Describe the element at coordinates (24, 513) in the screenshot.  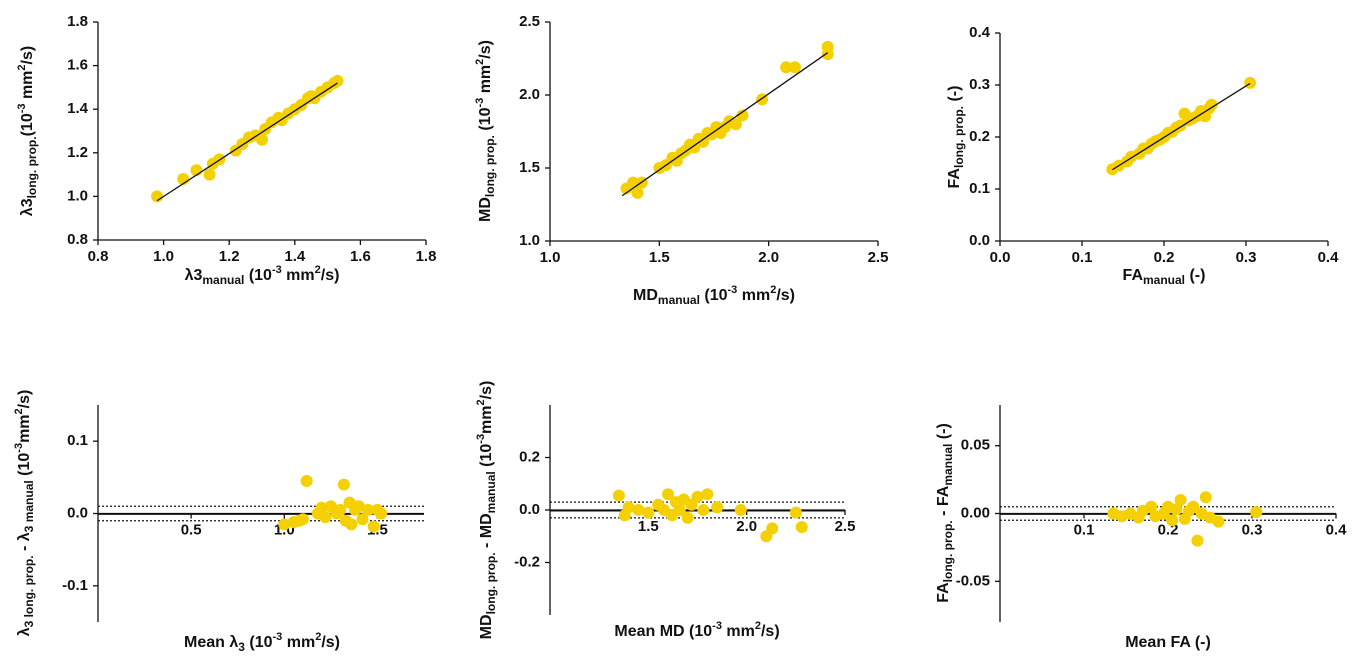
I see `y-axis-label: λ3 long. prop. - λ3 manual (10-3mm2/s)` at that location.